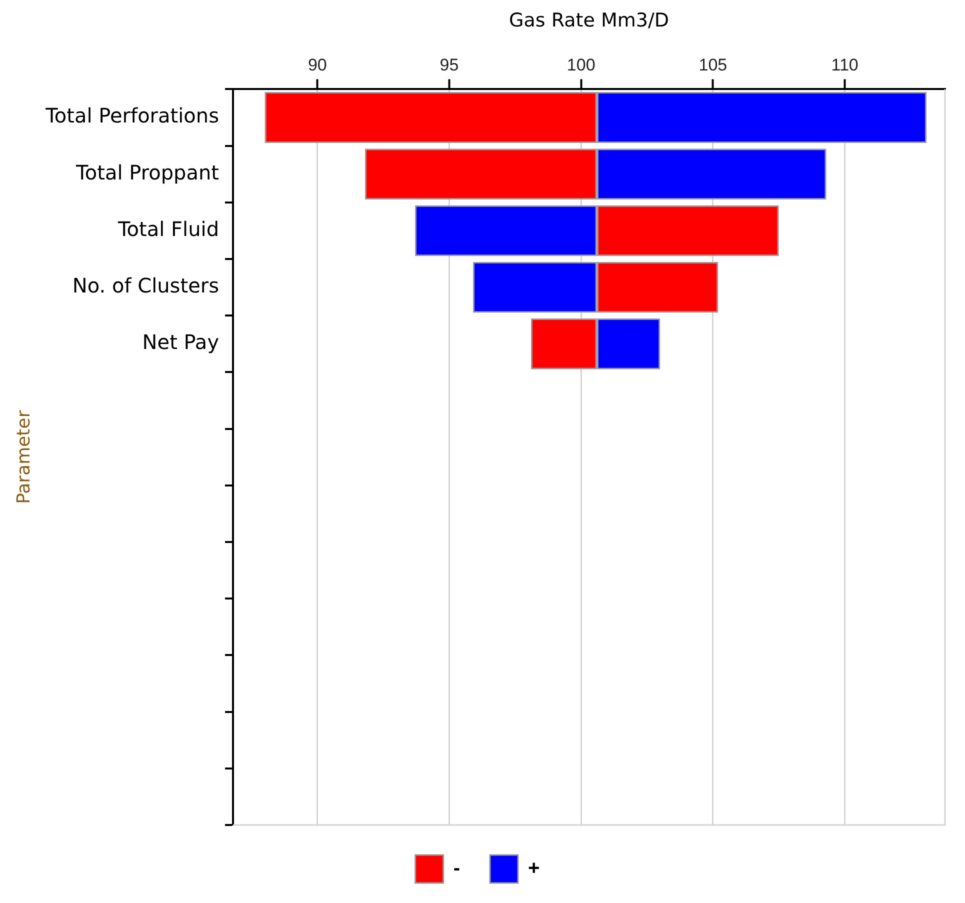 The width and height of the screenshot is (965, 903). Describe the element at coordinates (534, 869) in the screenshot. I see `legend-label: +` at that location.